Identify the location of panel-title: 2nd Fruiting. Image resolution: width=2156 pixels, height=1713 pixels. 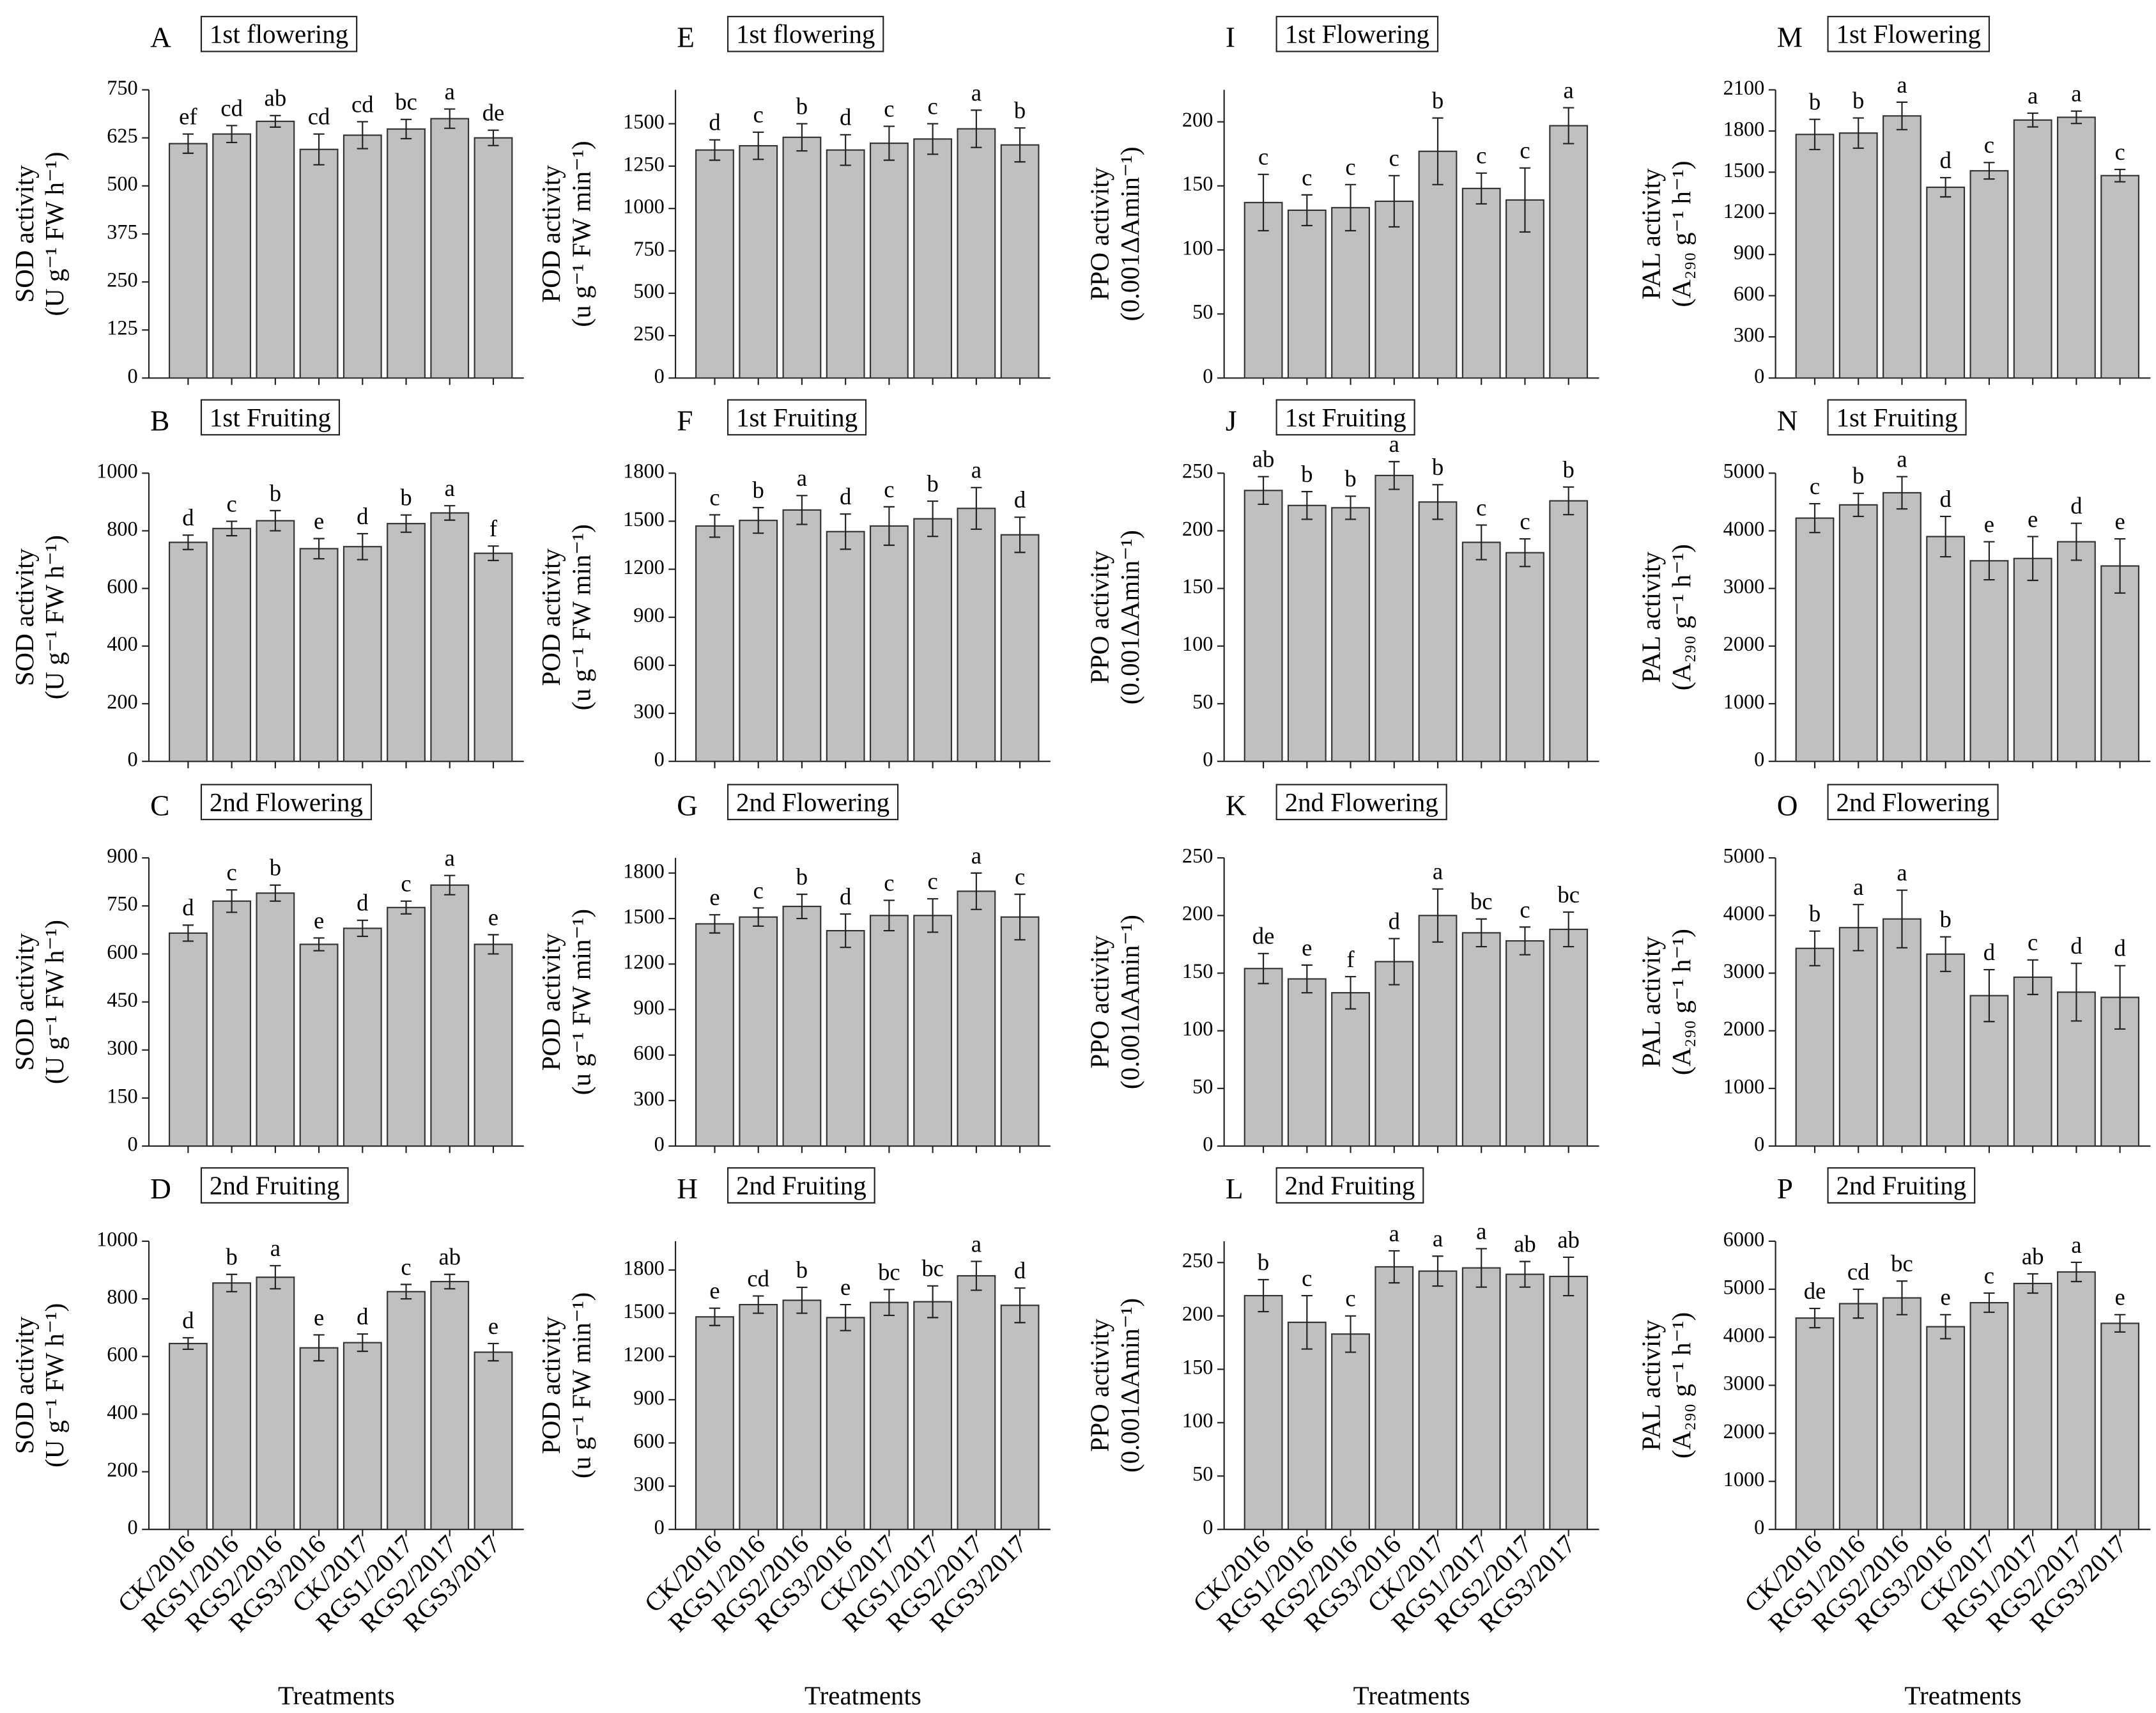
(1350, 1185).